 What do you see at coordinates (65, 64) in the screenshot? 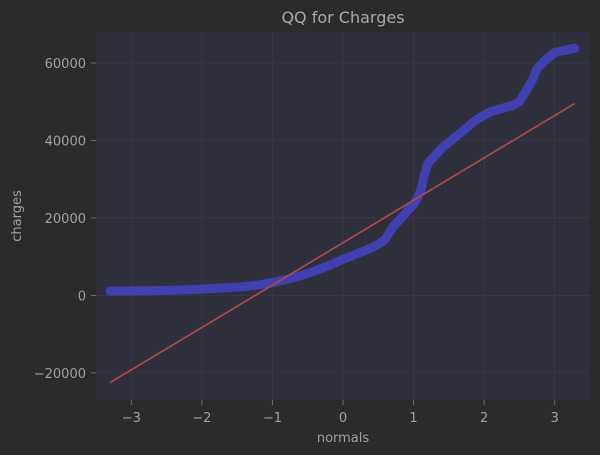
I see `y-tick-label: 60000` at bounding box center [65, 64].